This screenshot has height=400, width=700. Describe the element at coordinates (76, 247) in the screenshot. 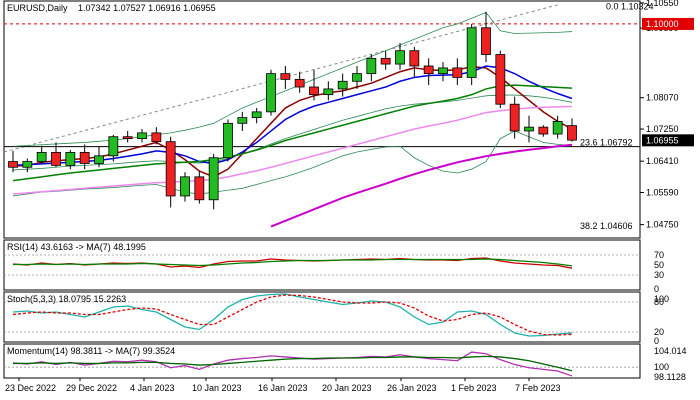

I see `indicator-header: RSI(14) 43.6163 -> MA(7) 48.1995` at that location.